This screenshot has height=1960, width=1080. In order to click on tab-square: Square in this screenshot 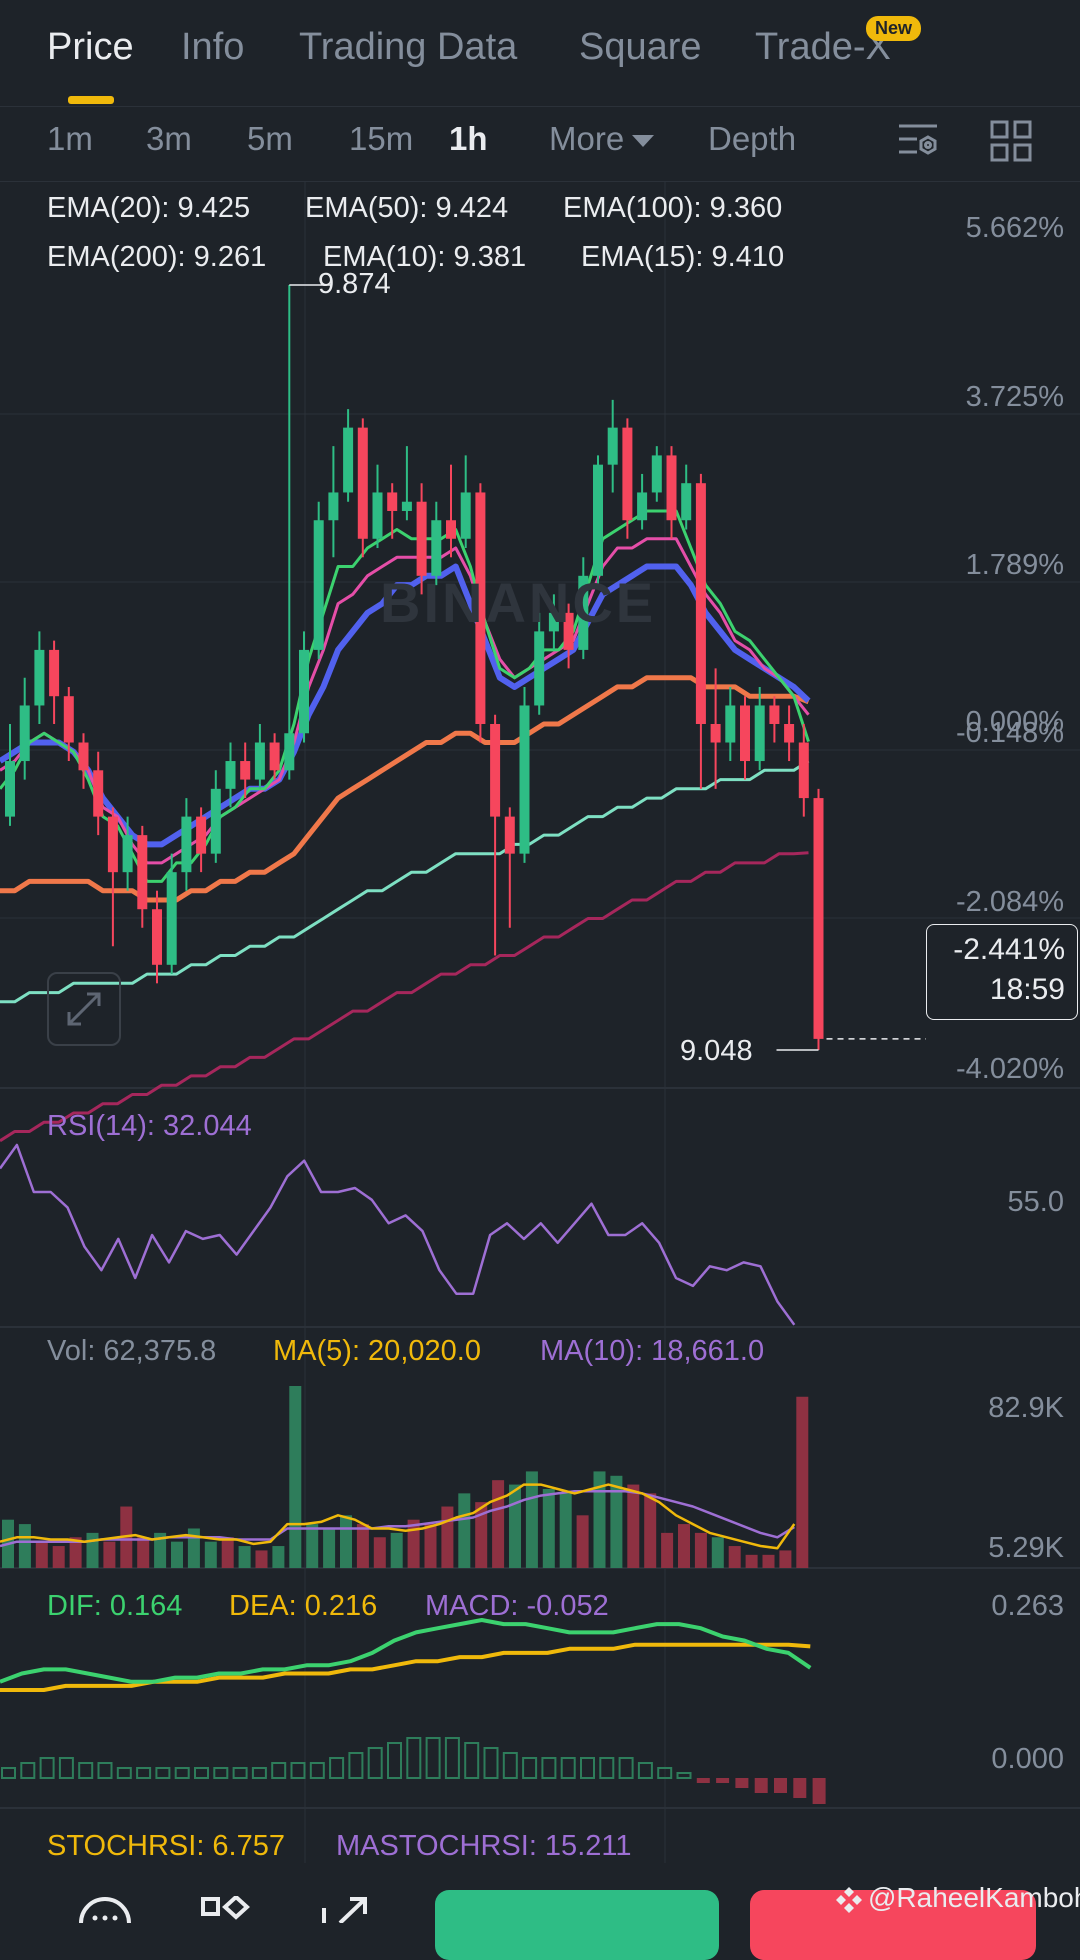, I will do `click(640, 47)`.